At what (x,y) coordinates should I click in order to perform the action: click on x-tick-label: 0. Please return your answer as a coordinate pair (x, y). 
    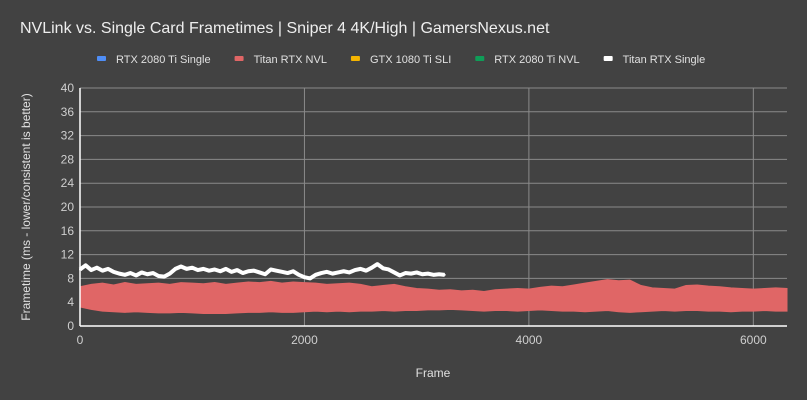
    Looking at the image, I should click on (80, 340).